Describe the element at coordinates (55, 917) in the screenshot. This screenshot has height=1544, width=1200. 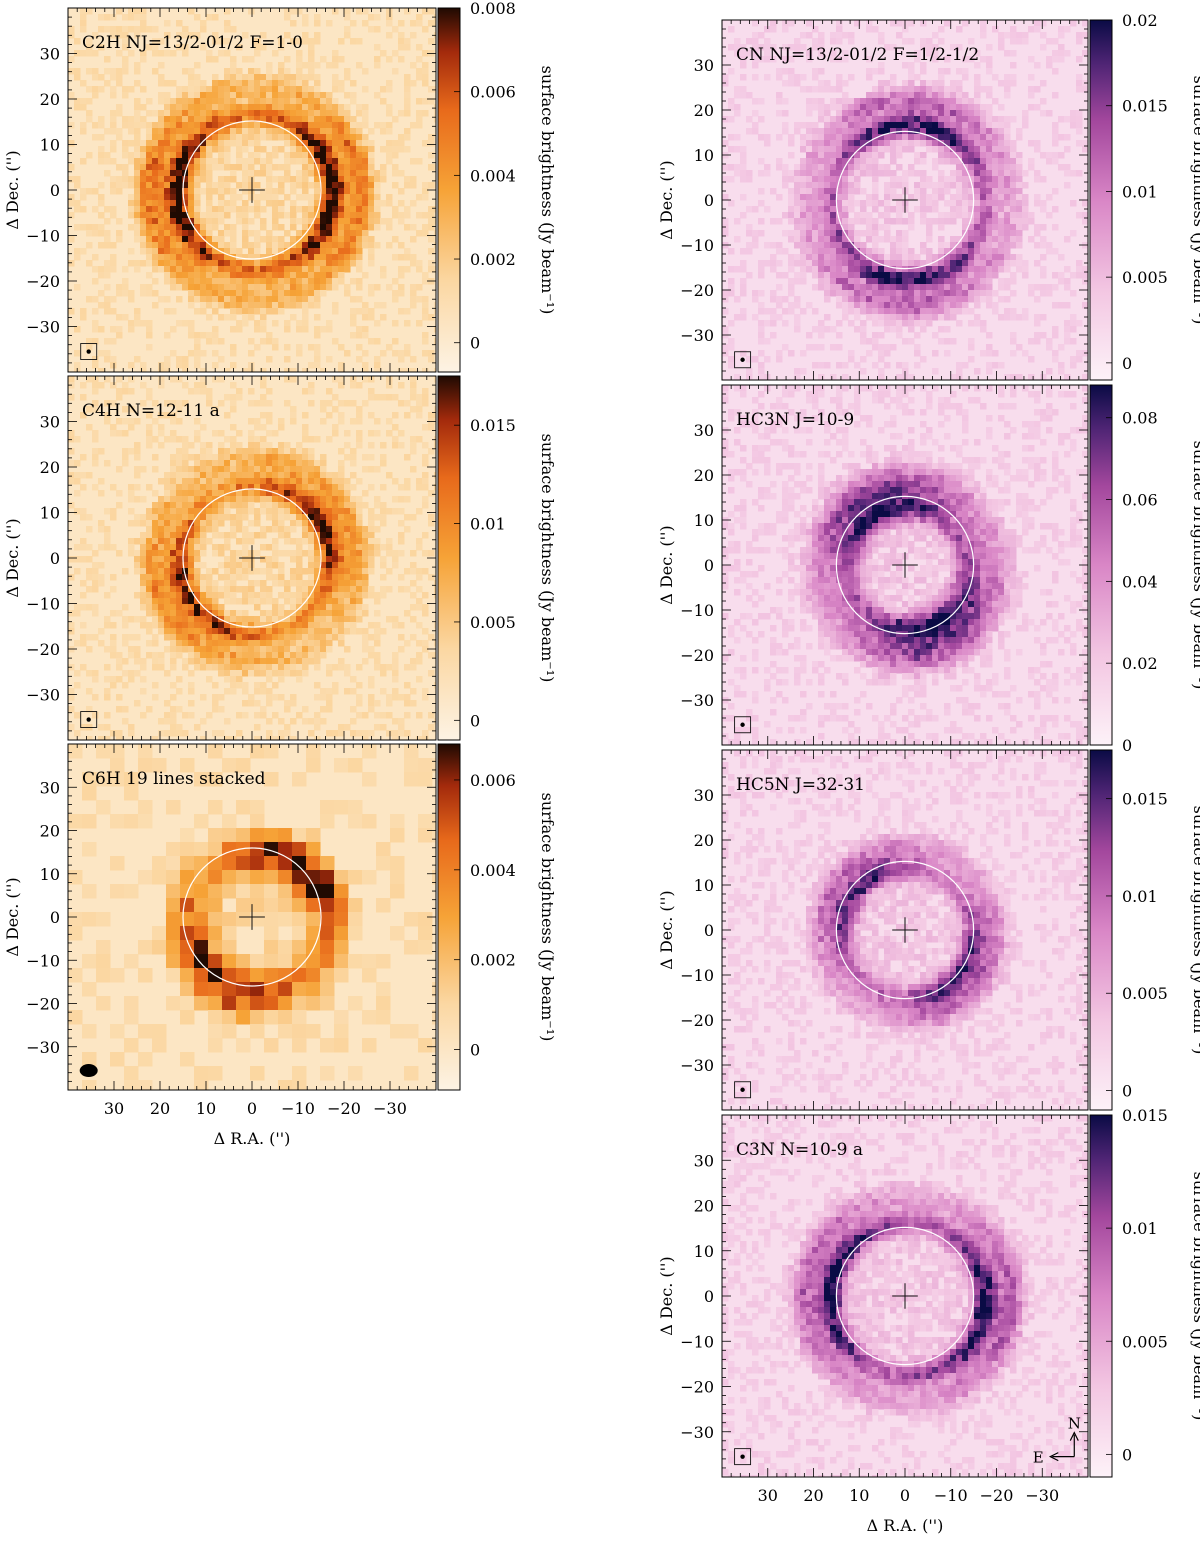
I see `y-tick-label: 0` at that location.